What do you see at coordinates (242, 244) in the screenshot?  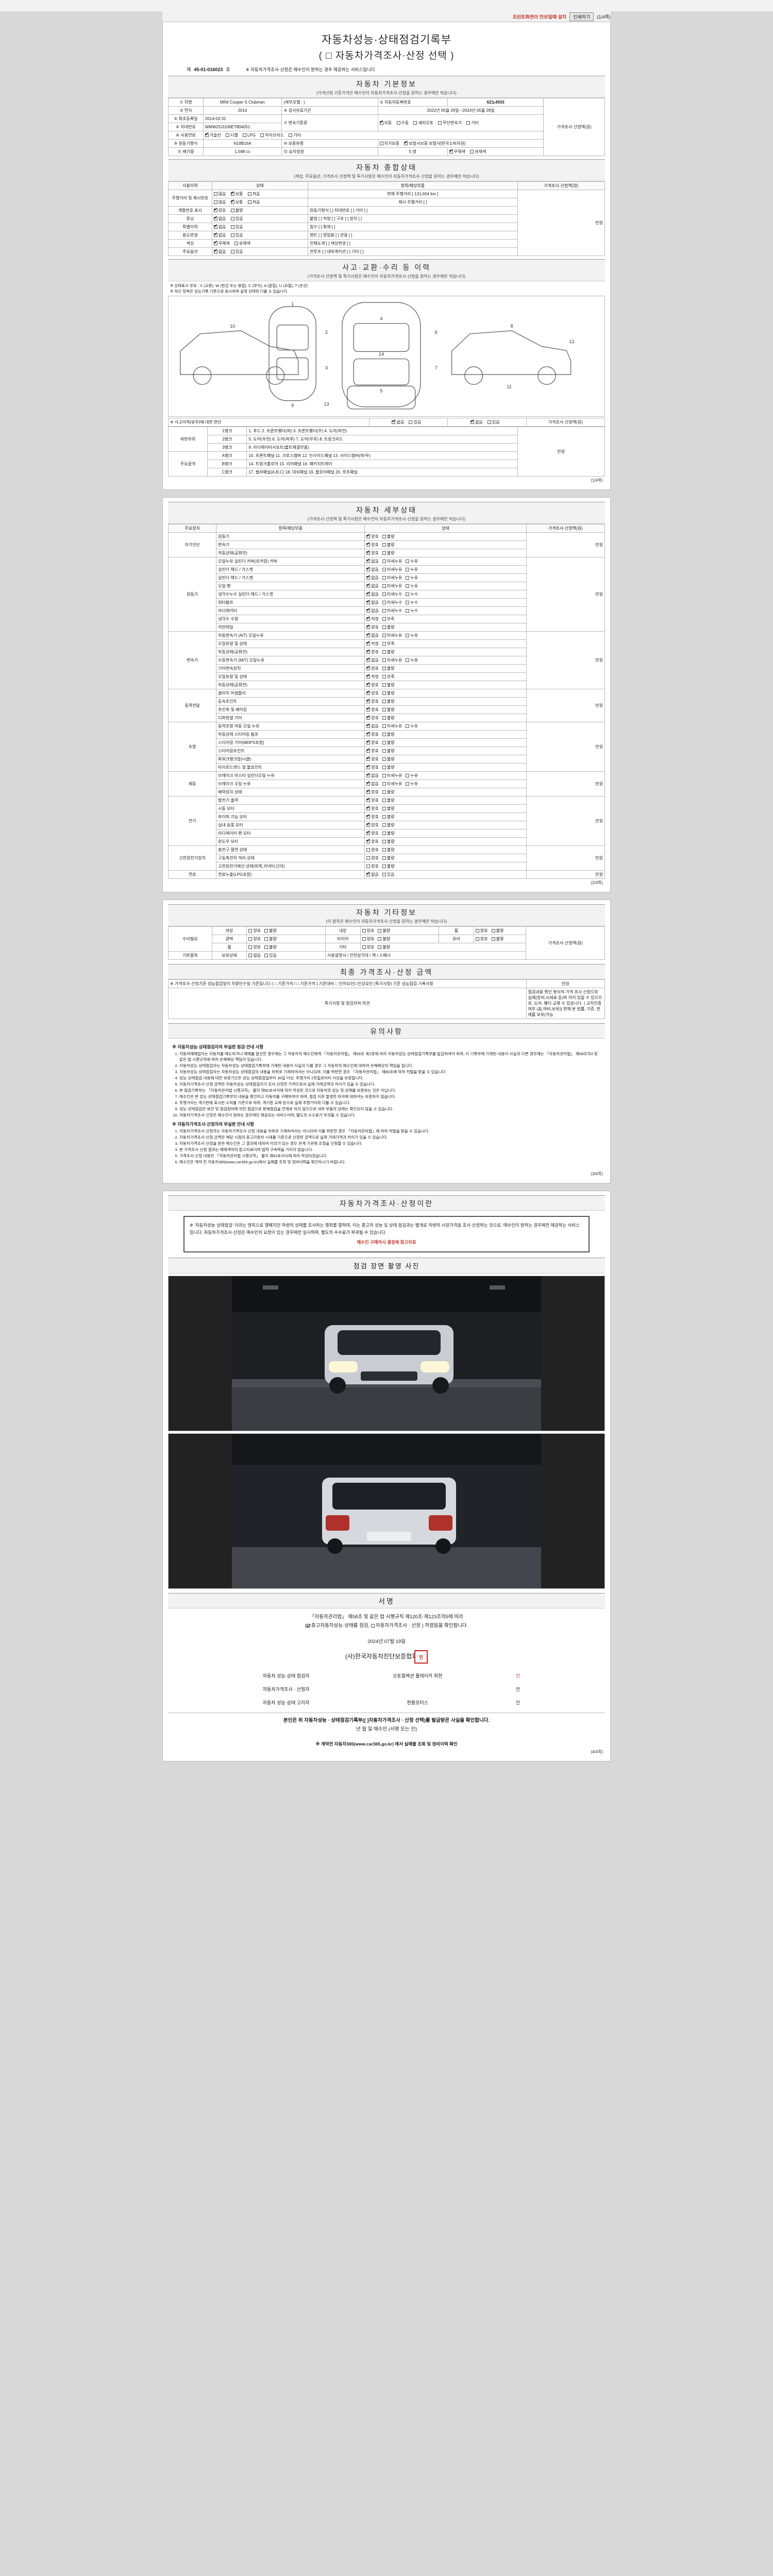 I see `opt-chromatic: 유채색` at bounding box center [242, 244].